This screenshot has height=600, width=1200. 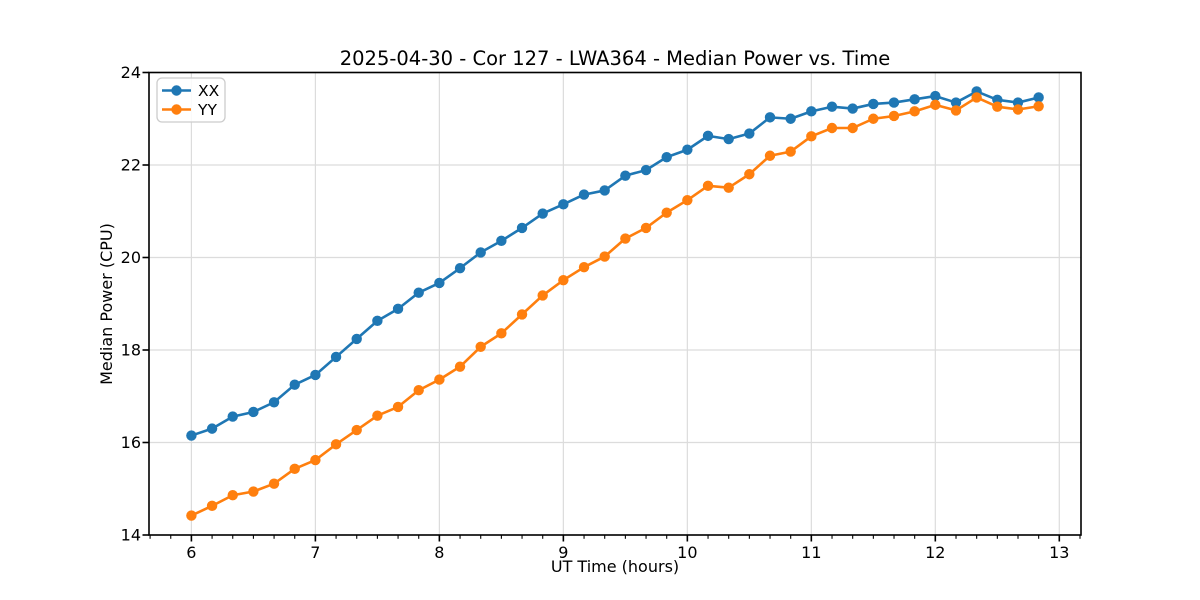 What do you see at coordinates (615, 566) in the screenshot?
I see `x-axis-label: UT Time (hours)` at bounding box center [615, 566].